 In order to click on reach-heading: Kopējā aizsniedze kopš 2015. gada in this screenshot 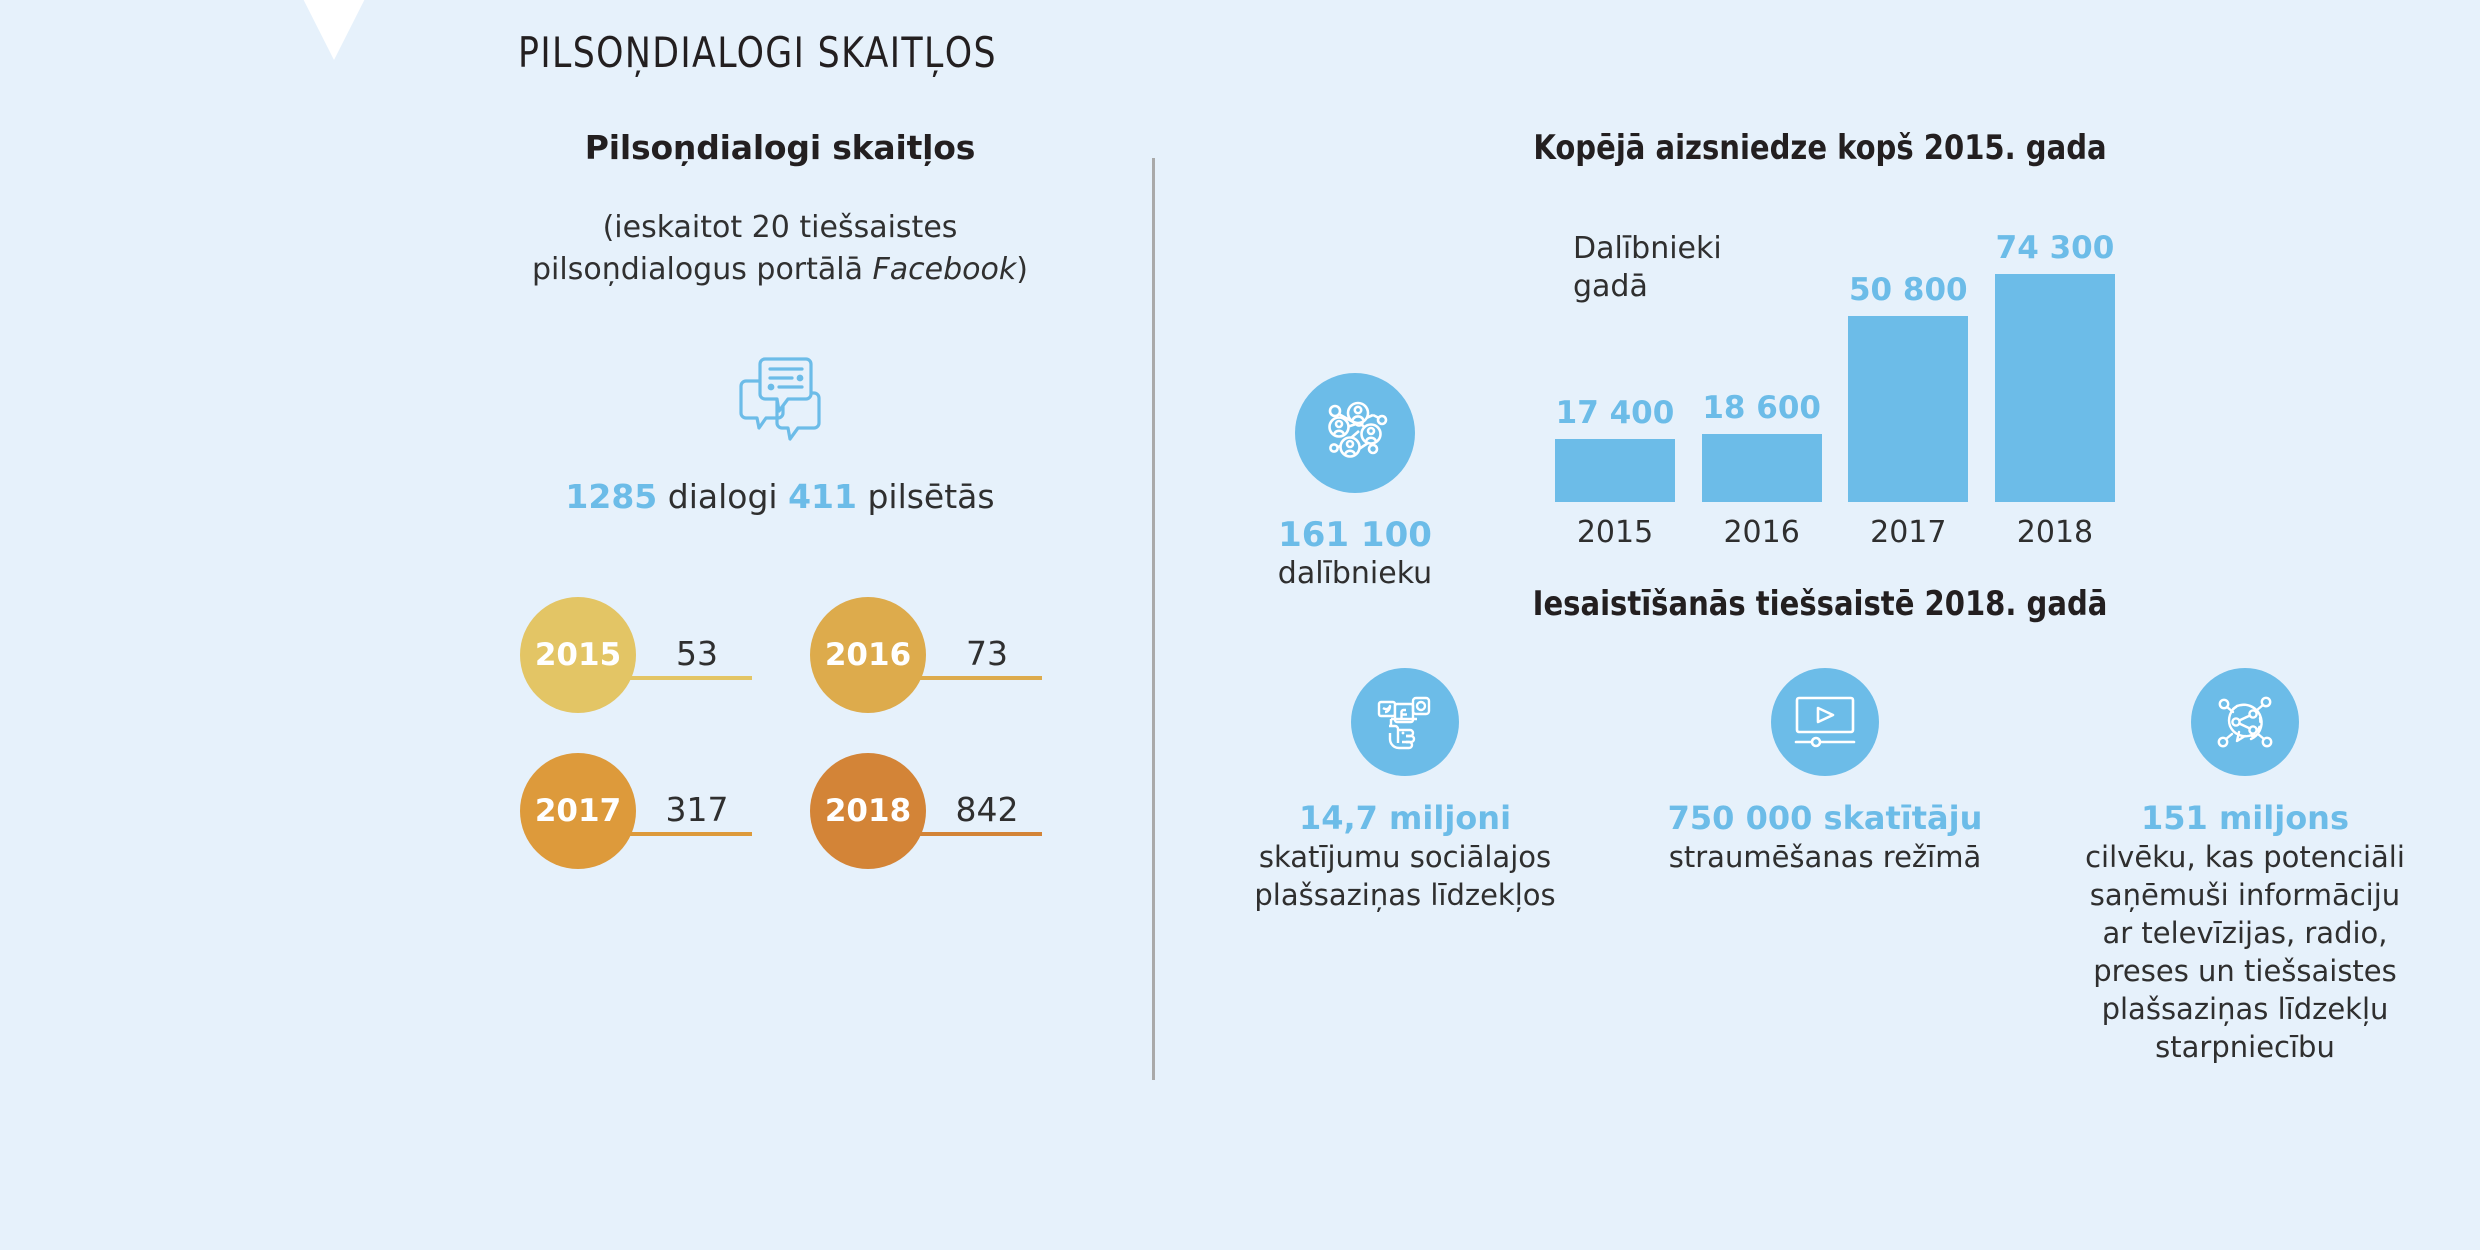, I will do `click(1820, 148)`.